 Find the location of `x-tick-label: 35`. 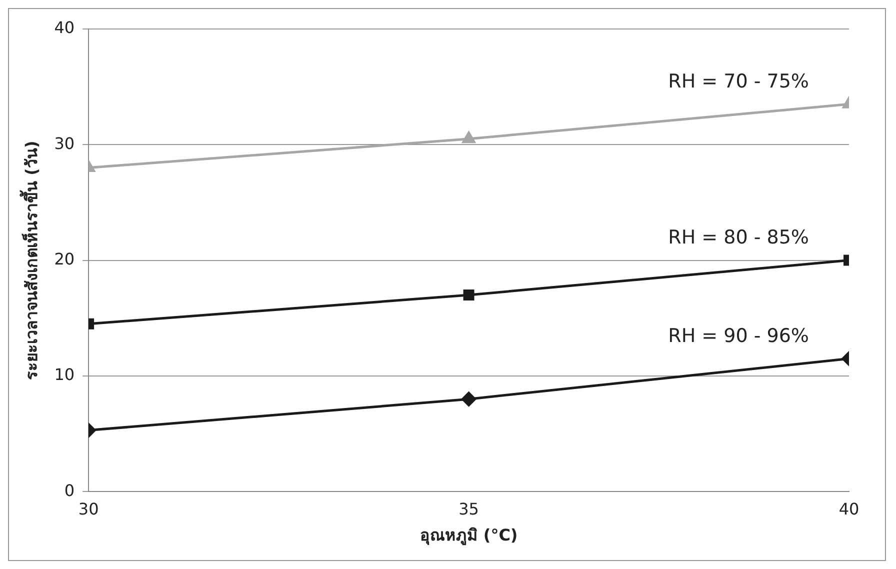

x-tick-label: 35 is located at coordinates (468, 508).